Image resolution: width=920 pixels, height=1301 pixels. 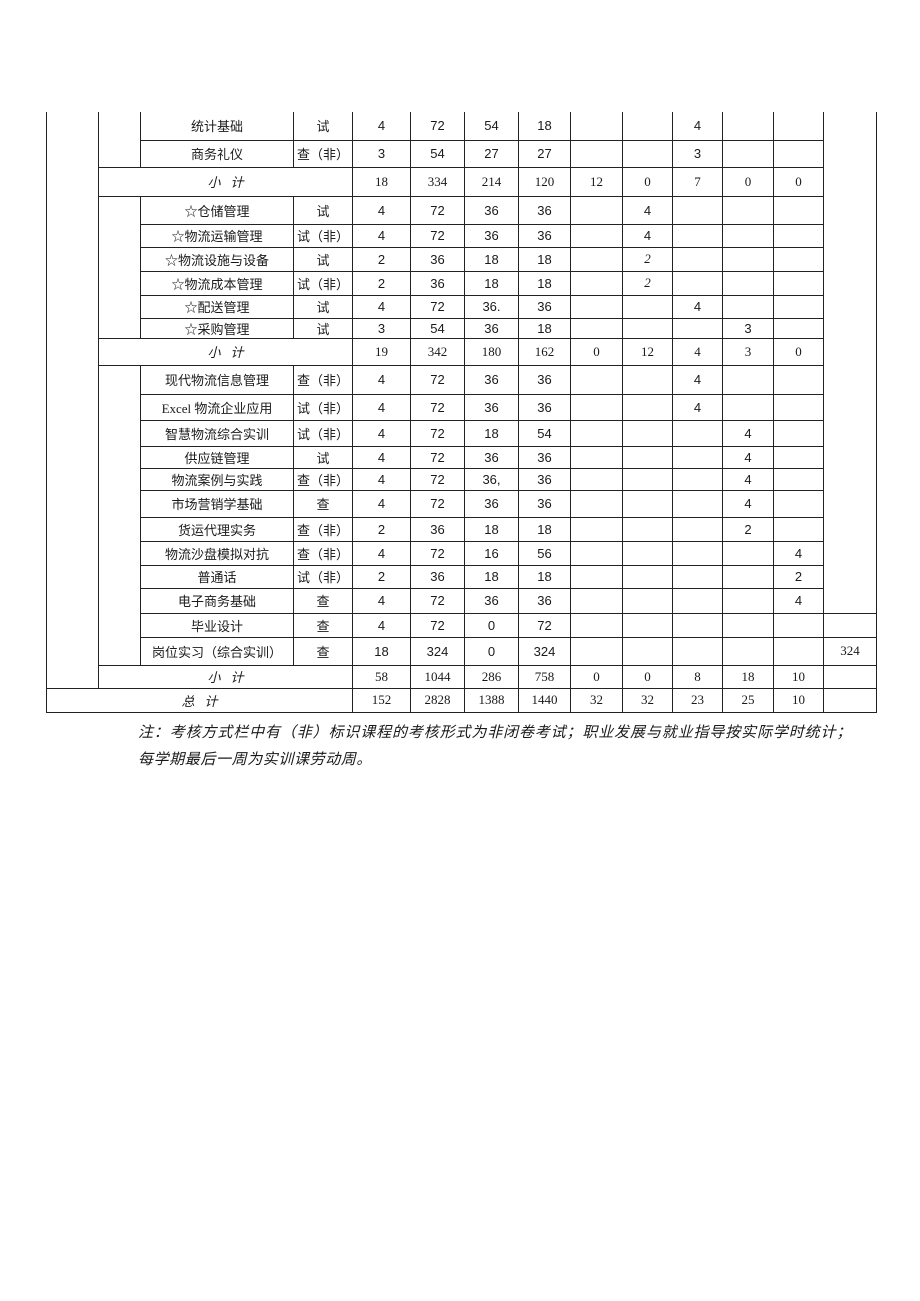 What do you see at coordinates (850, 363) in the screenshot?
I see `extra-column-merged-cell` at bounding box center [850, 363].